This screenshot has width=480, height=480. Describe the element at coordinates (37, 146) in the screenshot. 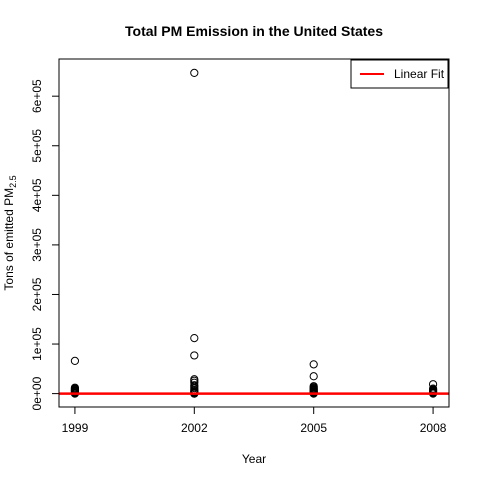

I see `y-tick-label: 5e+05` at that location.